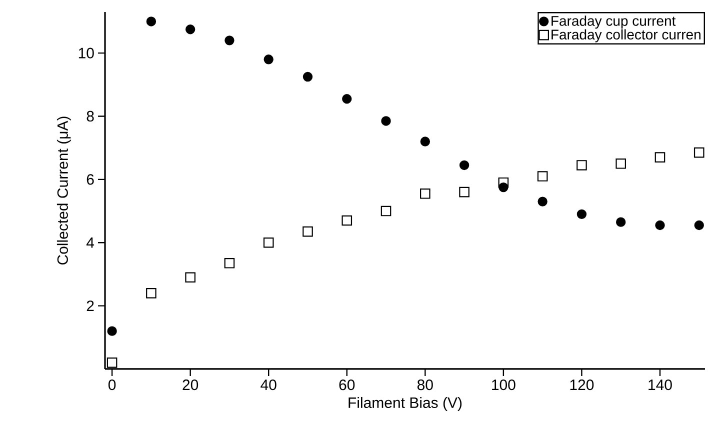 The height and width of the screenshot is (447, 723). I want to click on x-tick-label: 140, so click(660, 385).